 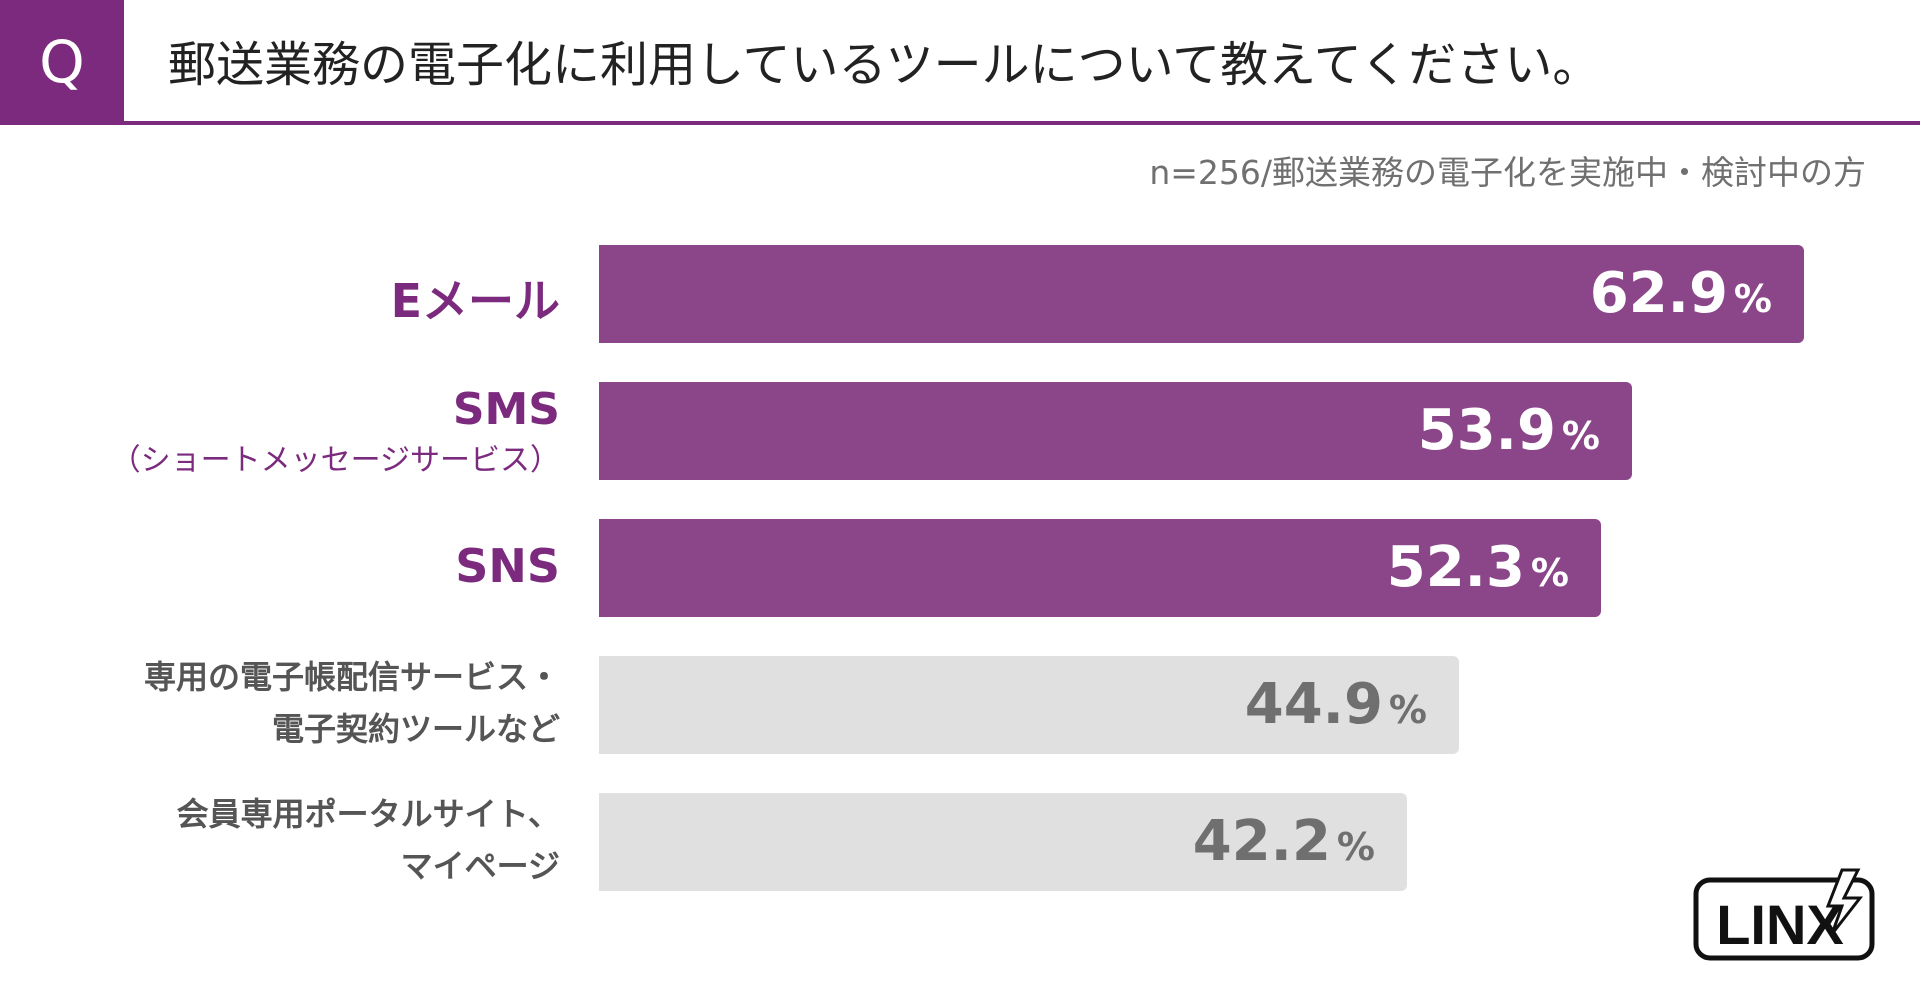 I want to click on bar-3: 44.9%, so click(x=1029, y=705).